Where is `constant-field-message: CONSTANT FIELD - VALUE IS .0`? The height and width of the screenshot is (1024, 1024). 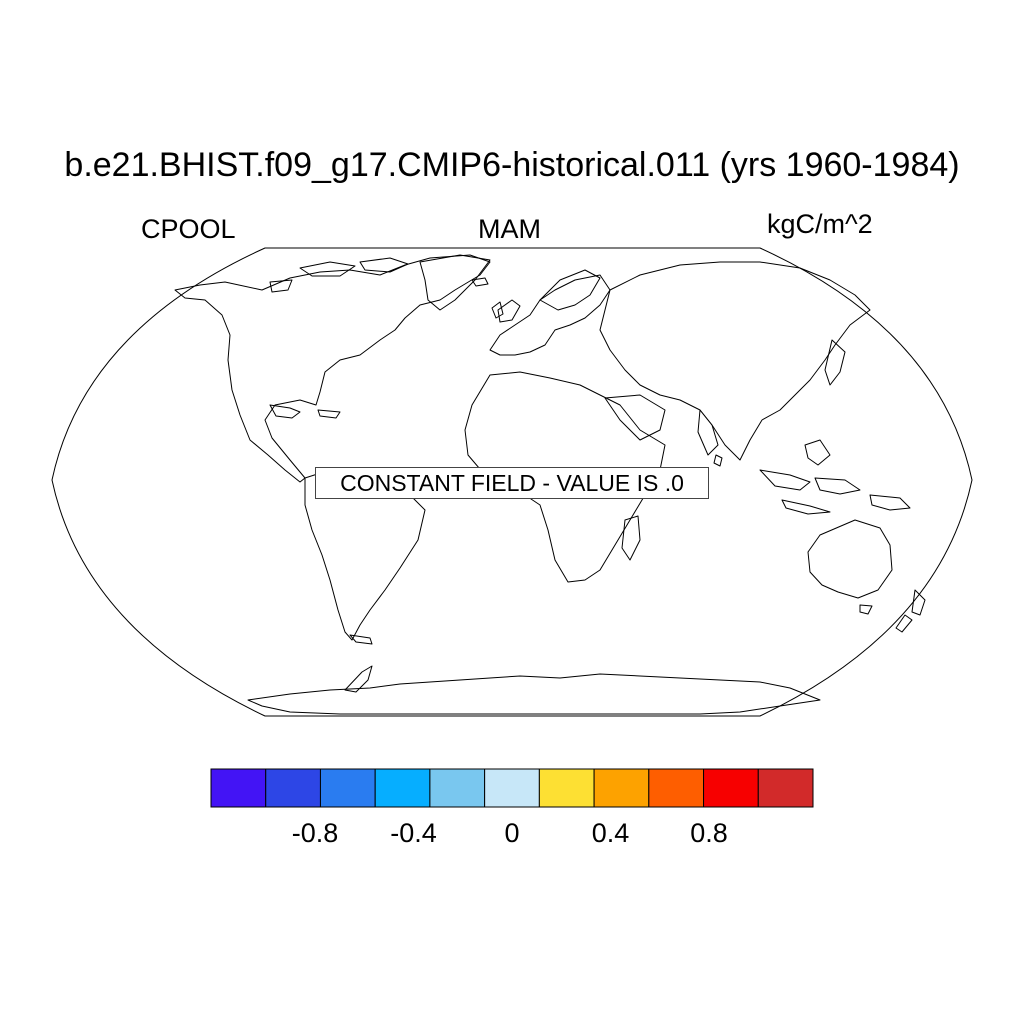
constant-field-message: CONSTANT FIELD - VALUE IS .0 is located at coordinates (512, 483).